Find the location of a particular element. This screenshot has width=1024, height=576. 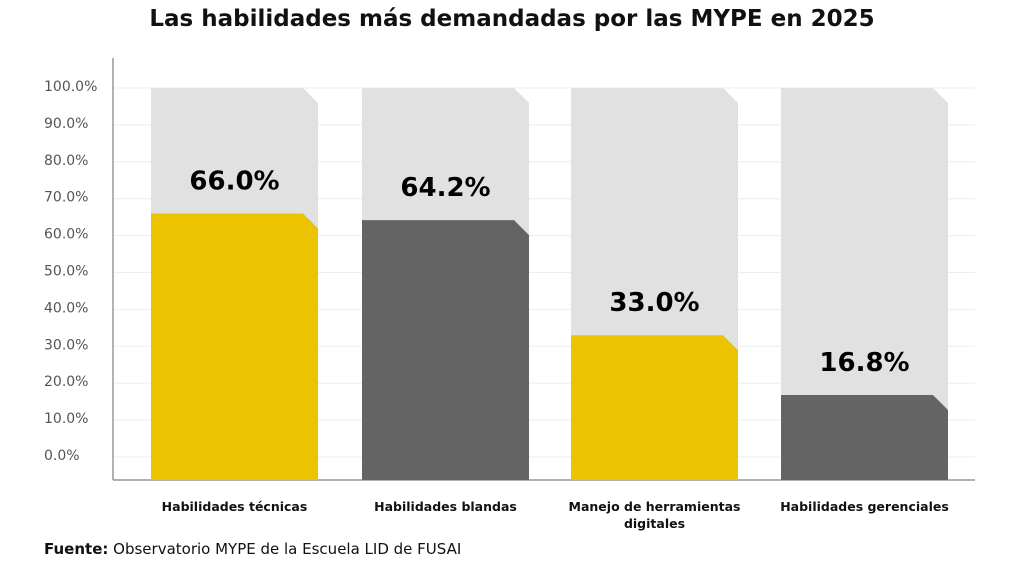

y-tick-label: 30.0% is located at coordinates (66, 345).